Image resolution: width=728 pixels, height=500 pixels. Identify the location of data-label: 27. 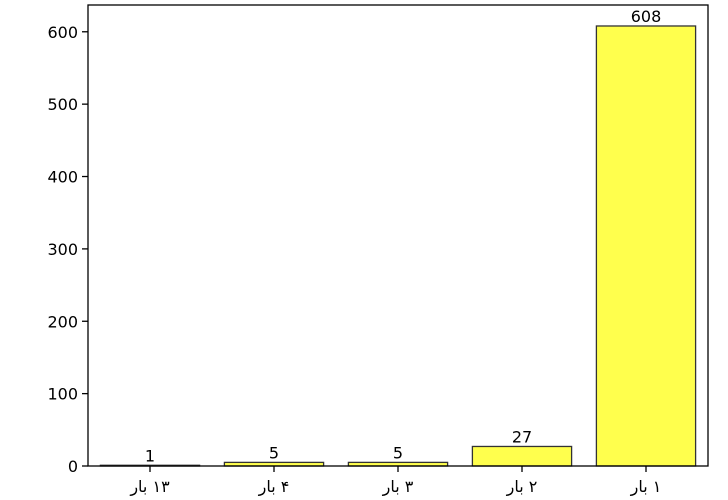
(522, 436).